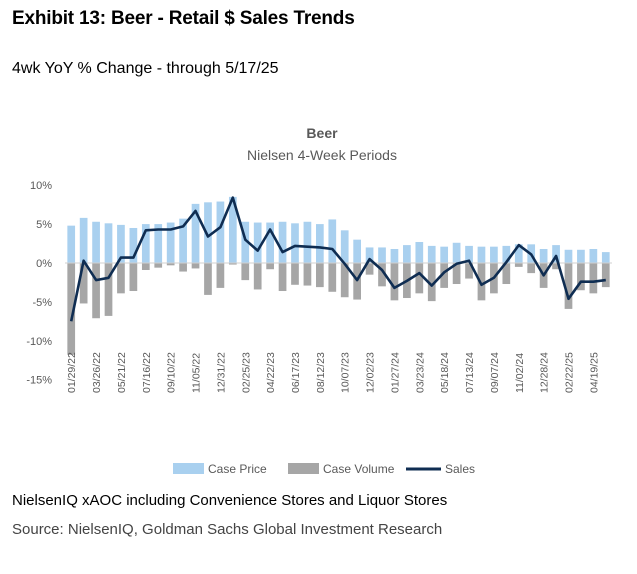  What do you see at coordinates (420, 372) in the screenshot?
I see `x-tick-label: 03/23/24` at bounding box center [420, 372].